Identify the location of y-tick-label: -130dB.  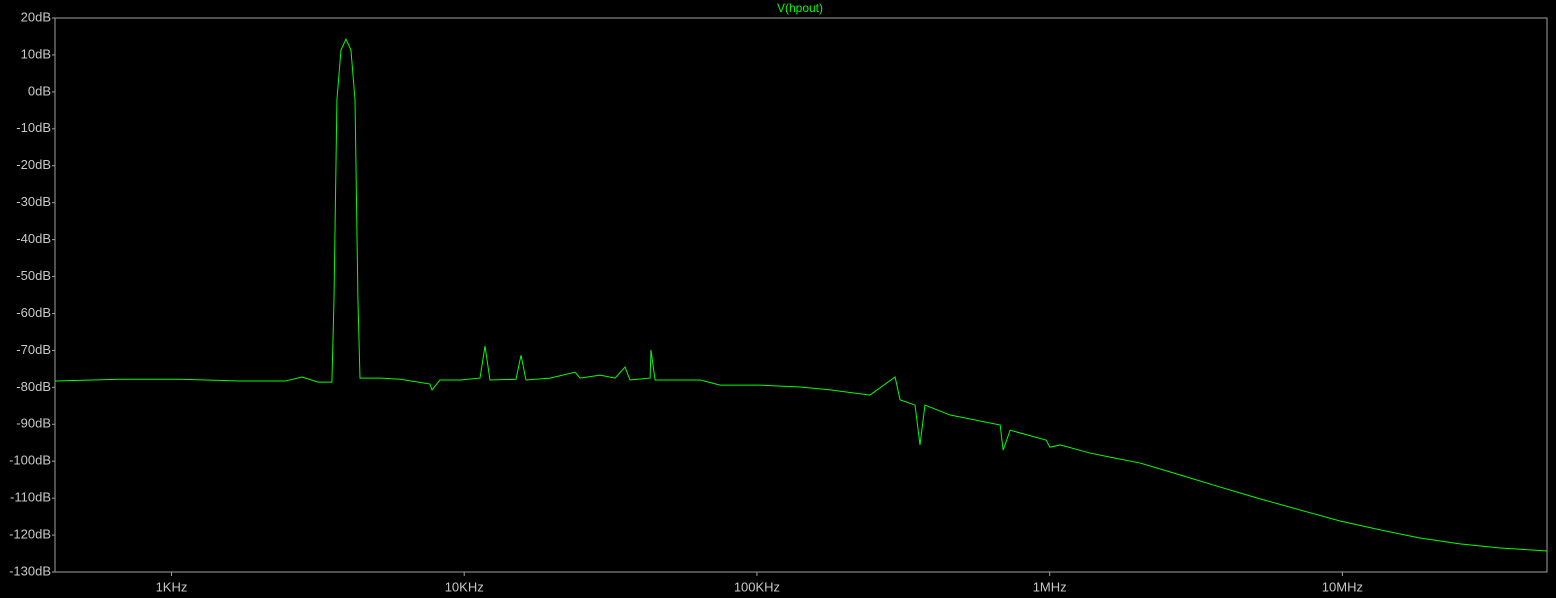
(30, 570).